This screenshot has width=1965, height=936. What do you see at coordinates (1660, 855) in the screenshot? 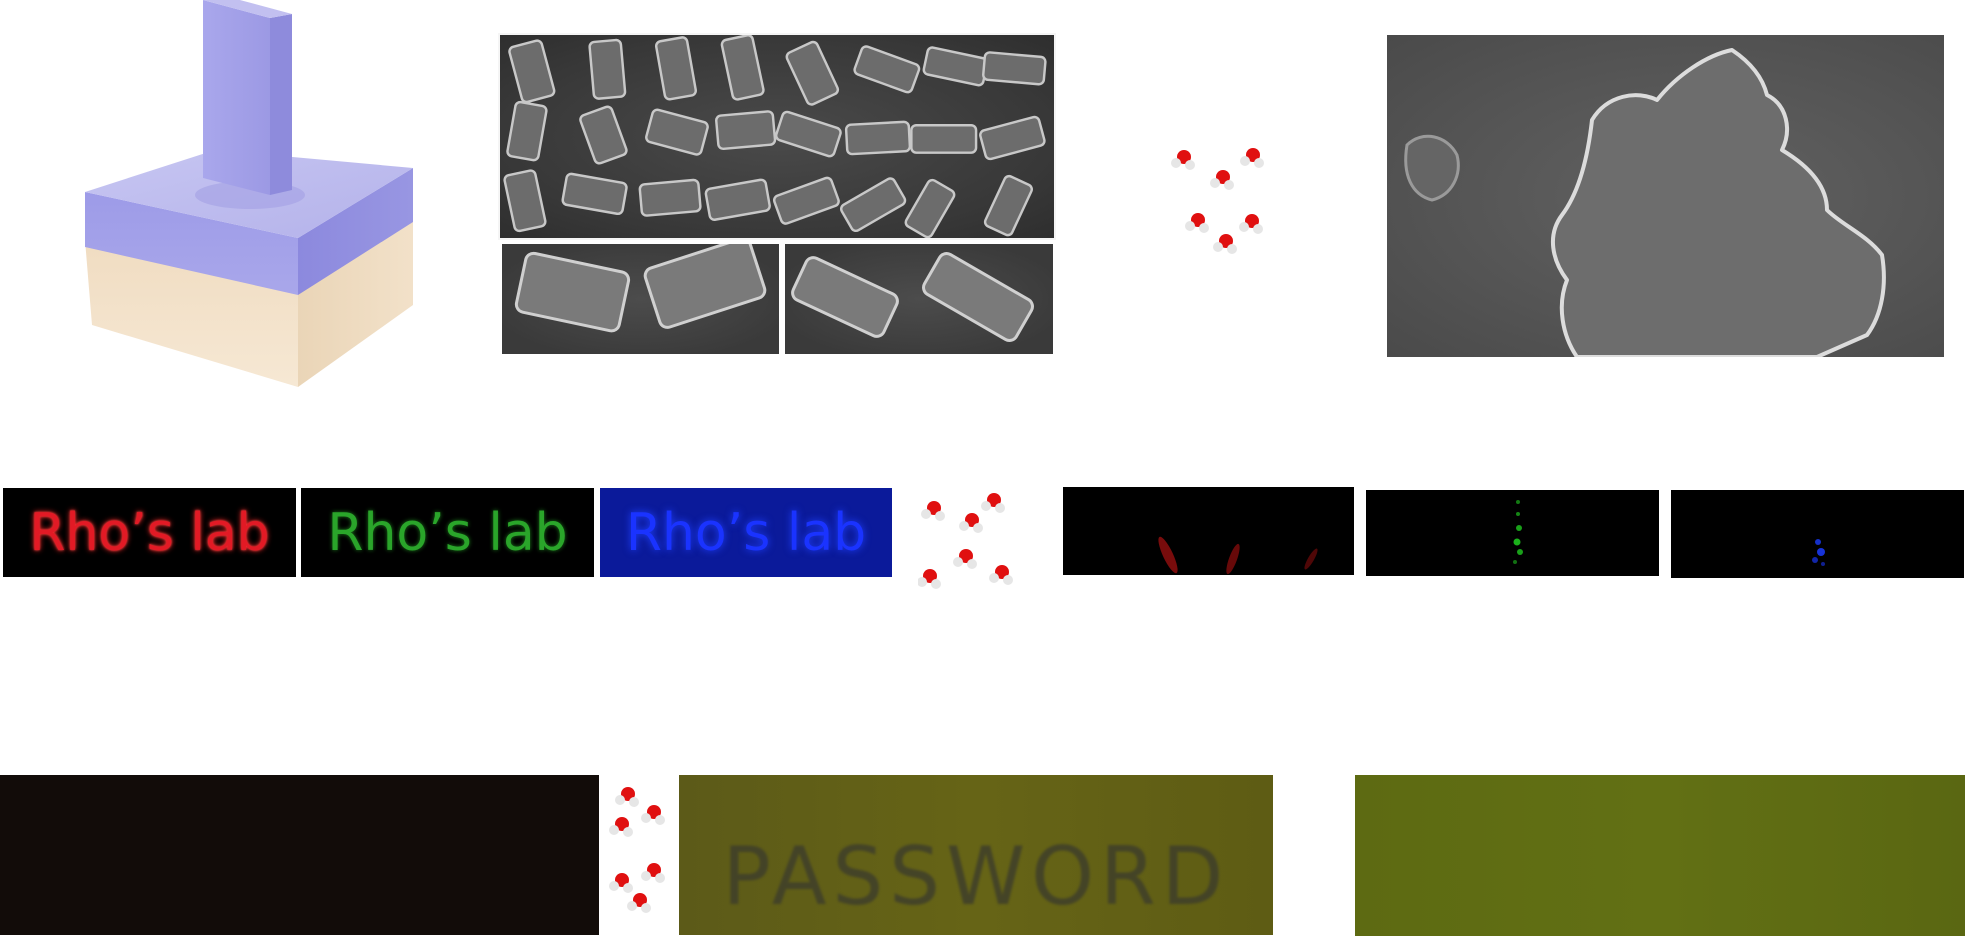
I see `olive-erased-panel` at bounding box center [1660, 855].